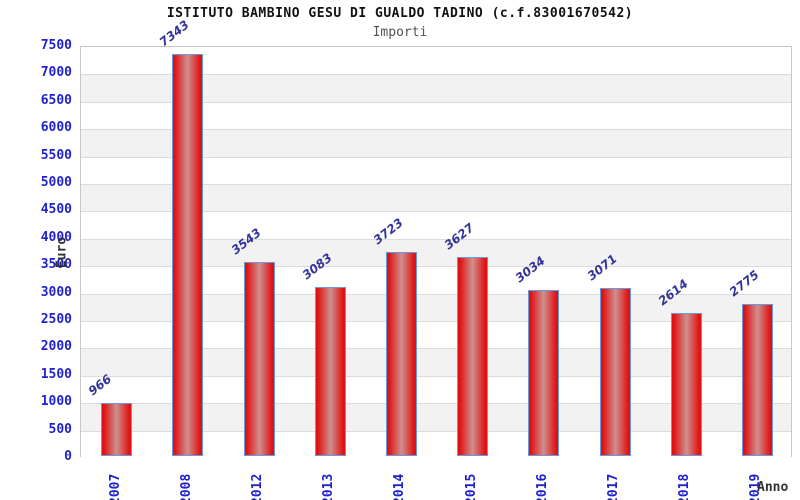  What do you see at coordinates (60, 429) in the screenshot?
I see `y-tick-label: 500` at bounding box center [60, 429].